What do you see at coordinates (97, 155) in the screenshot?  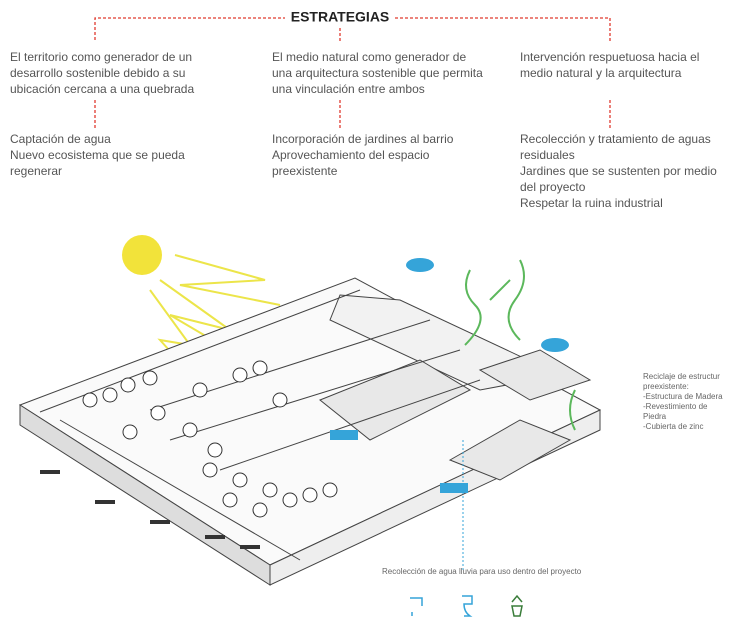 I see `item-line: Nuevo ecosistema que se pueda` at bounding box center [97, 155].